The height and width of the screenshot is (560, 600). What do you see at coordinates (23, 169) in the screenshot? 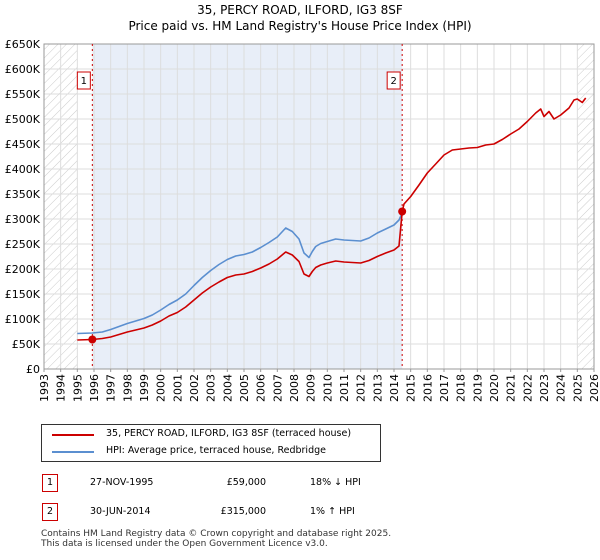
I see `y-tick-label: £400K` at bounding box center [23, 169].